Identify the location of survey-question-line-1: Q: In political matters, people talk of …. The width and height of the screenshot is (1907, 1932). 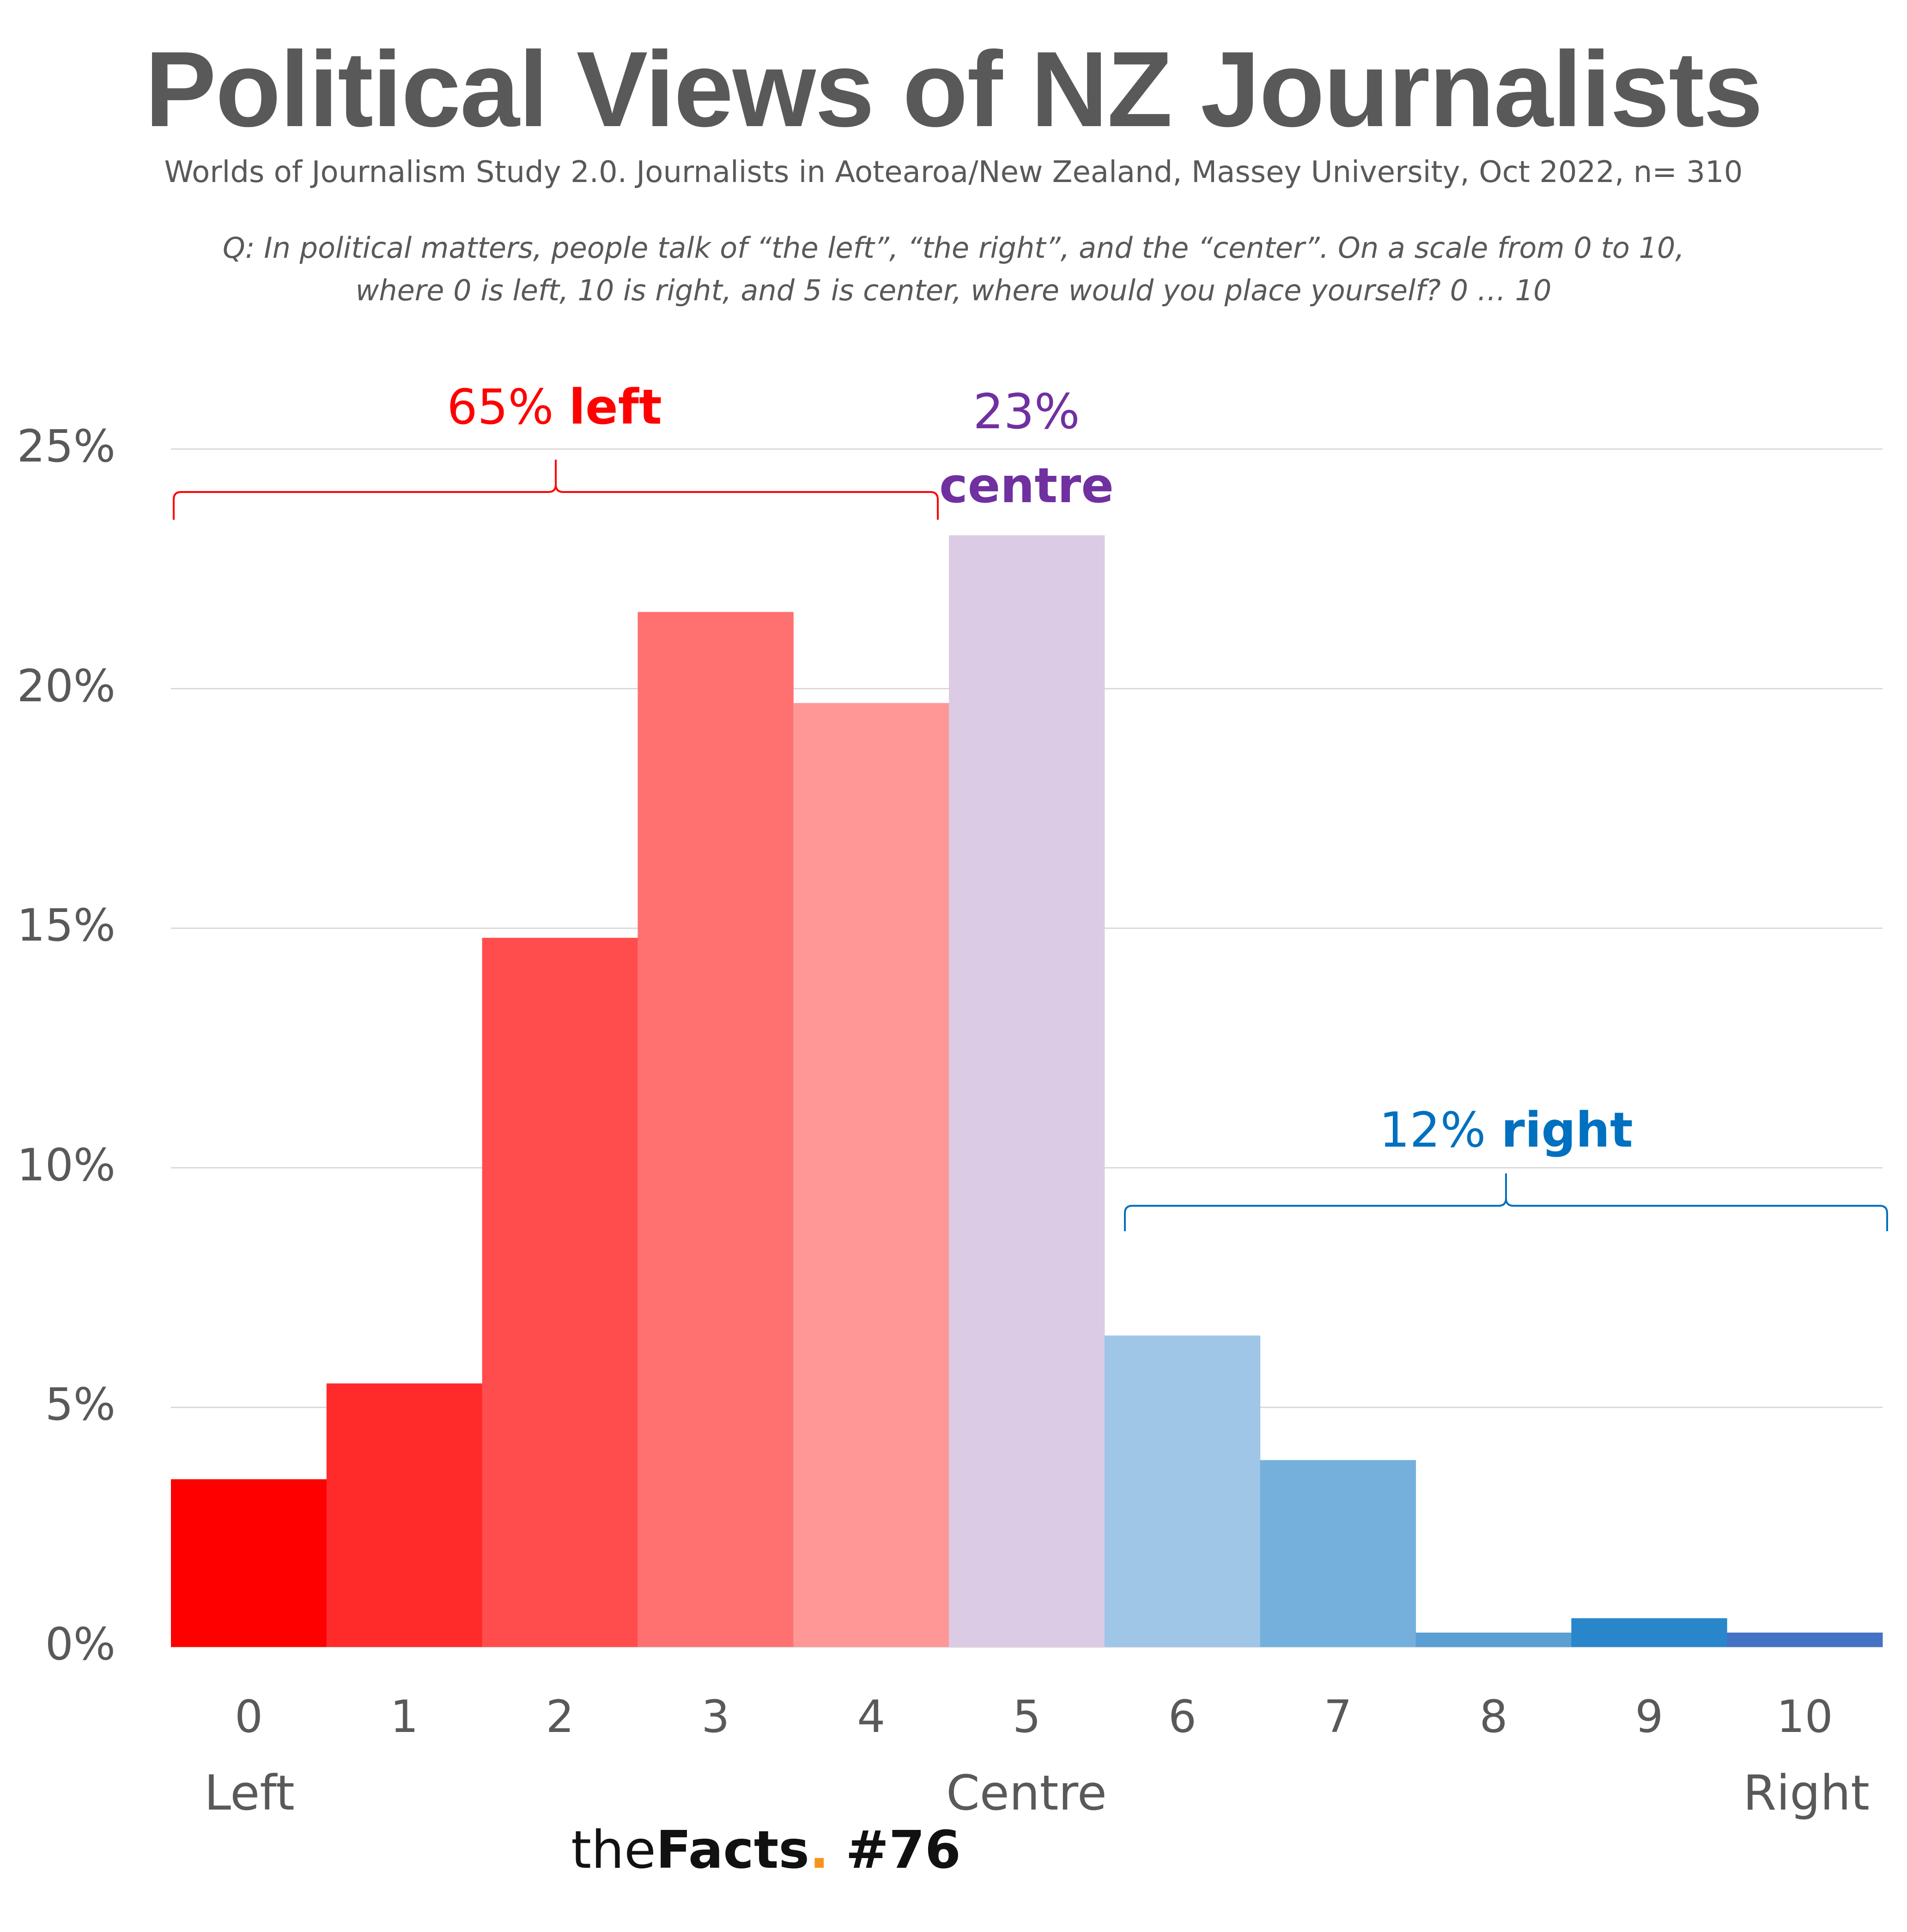
(953, 248).